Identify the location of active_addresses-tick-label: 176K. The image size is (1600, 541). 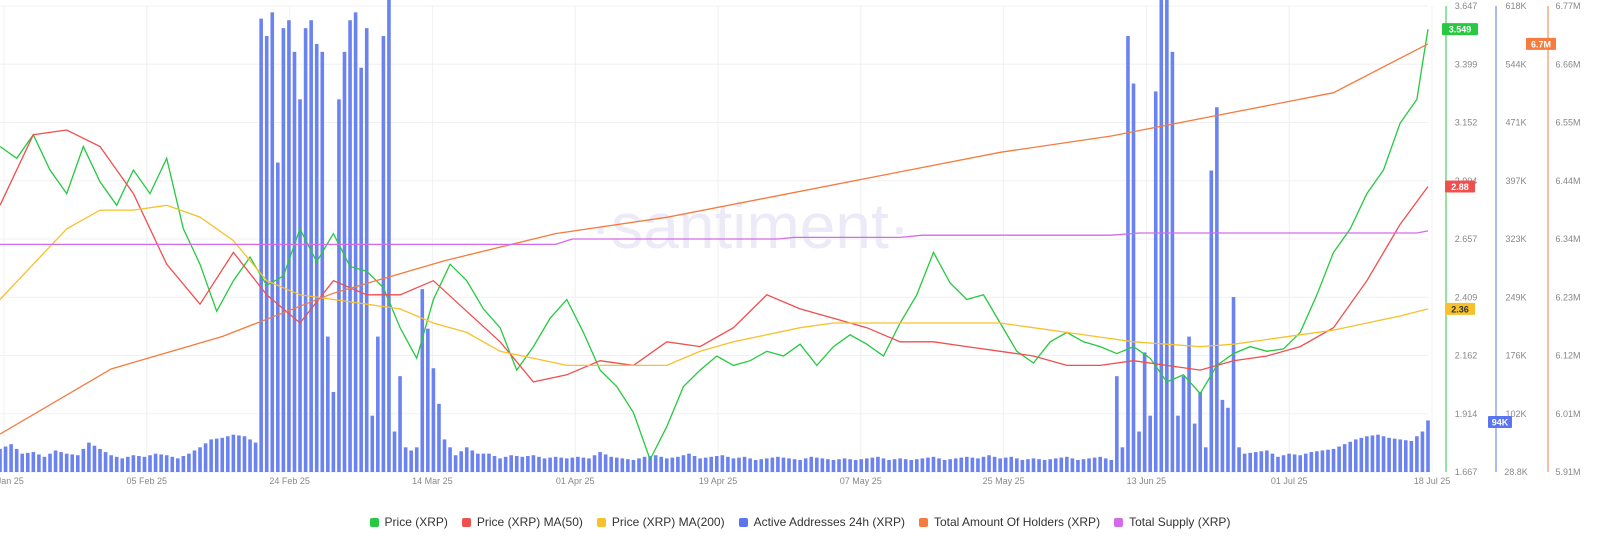
(1515, 356).